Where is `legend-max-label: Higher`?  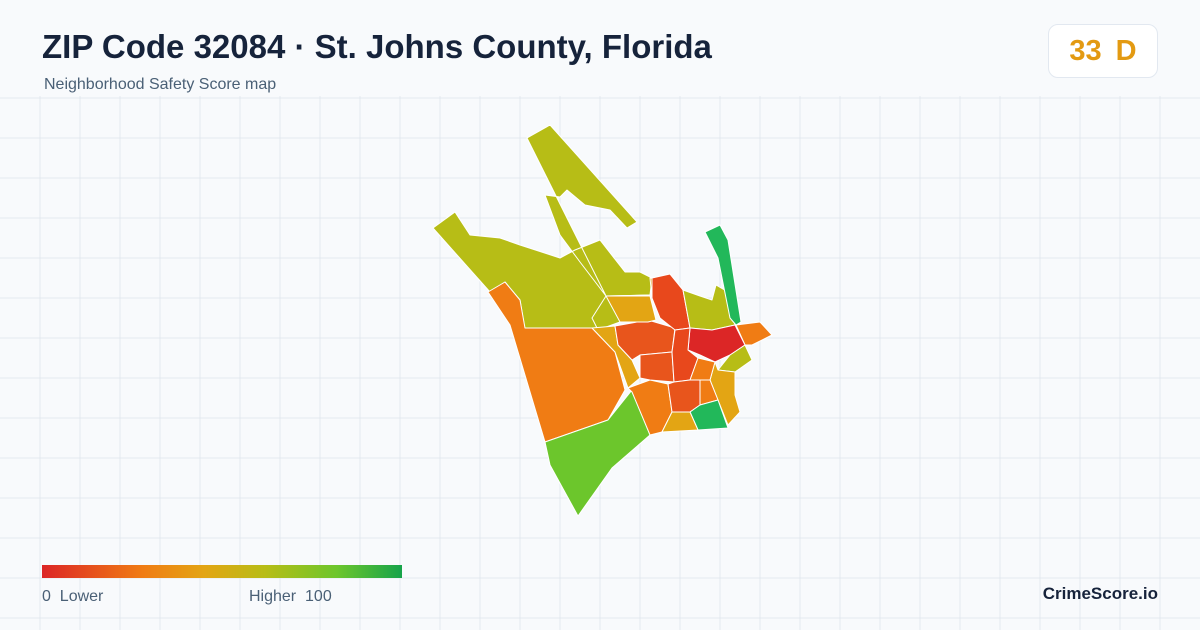
legend-max-label: Higher is located at coordinates (273, 596).